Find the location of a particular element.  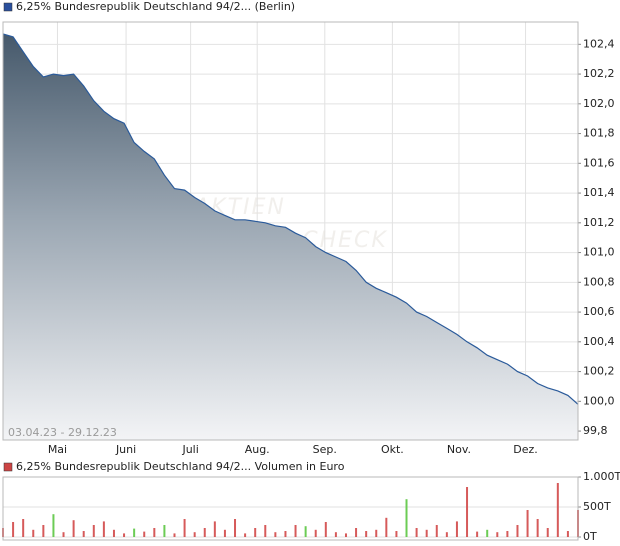

y-tick-label: 100,0 is located at coordinates (599, 400).